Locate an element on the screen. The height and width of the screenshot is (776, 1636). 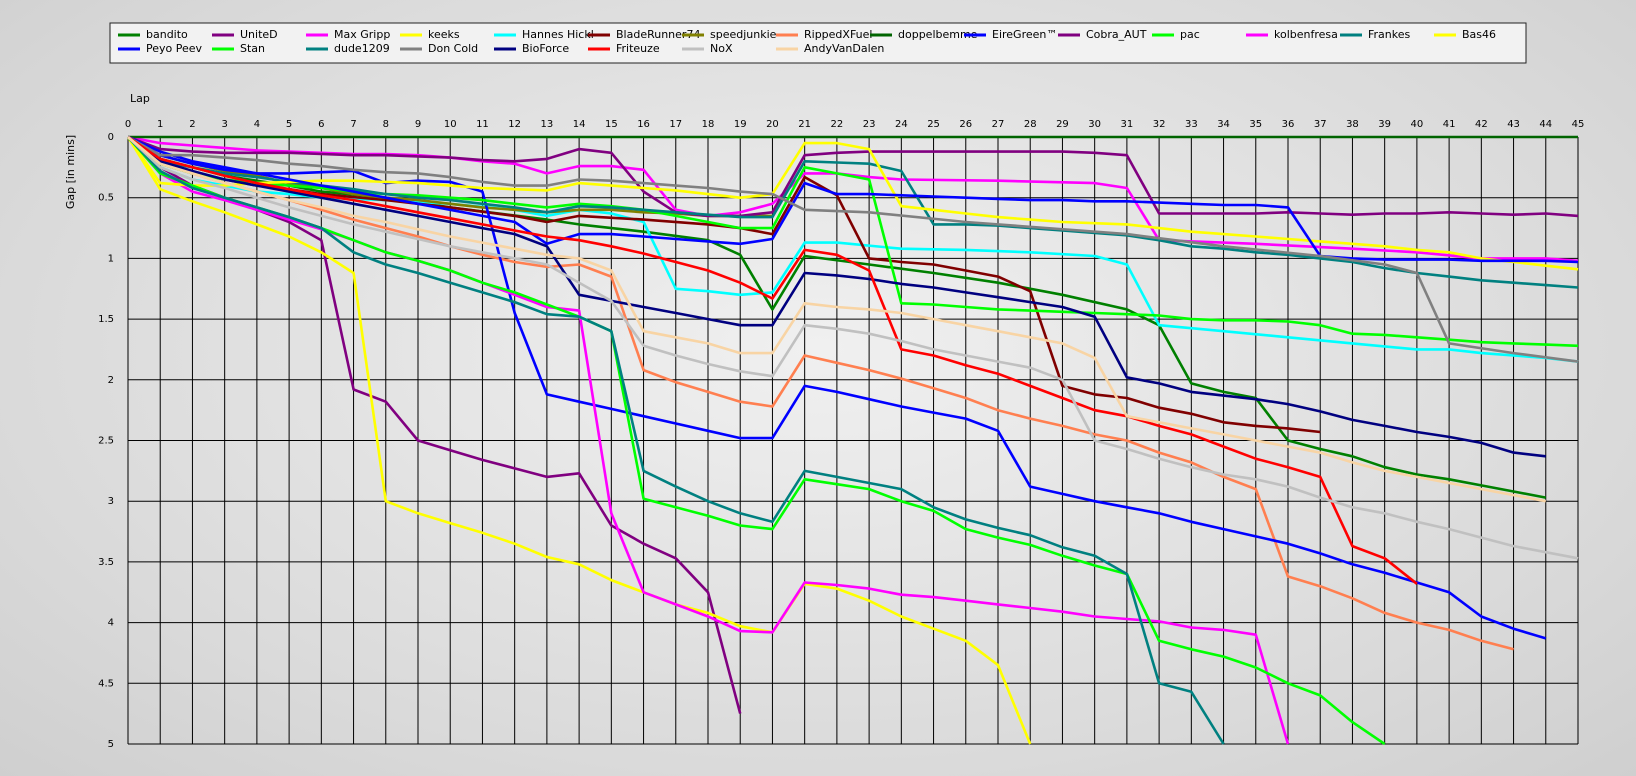
legend-label: pac is located at coordinates (1190, 34).